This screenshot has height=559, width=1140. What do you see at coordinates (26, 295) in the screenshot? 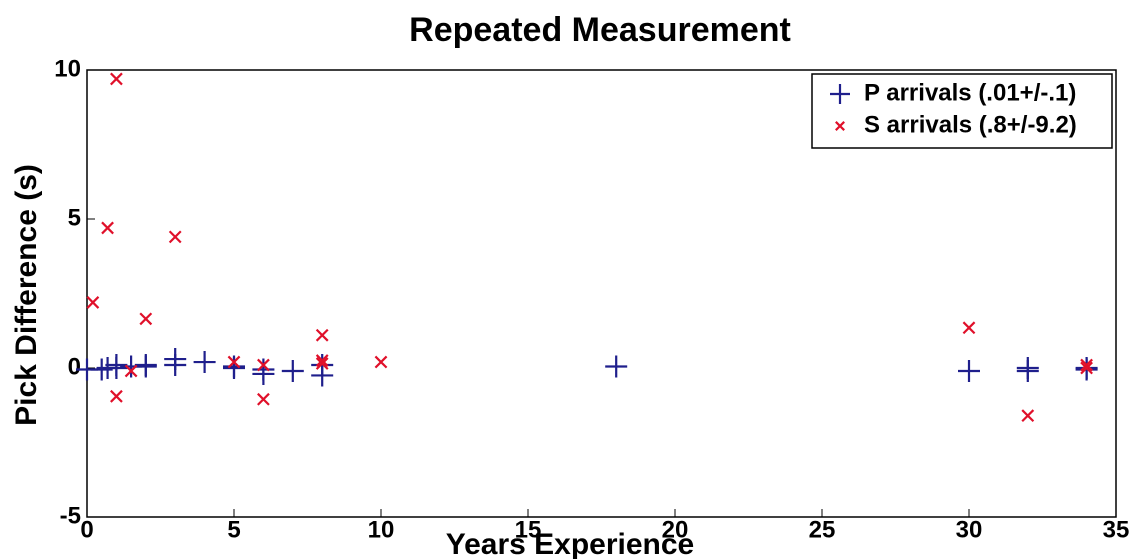
I see `y-axis-label: Pick Difference (s)` at bounding box center [26, 295].